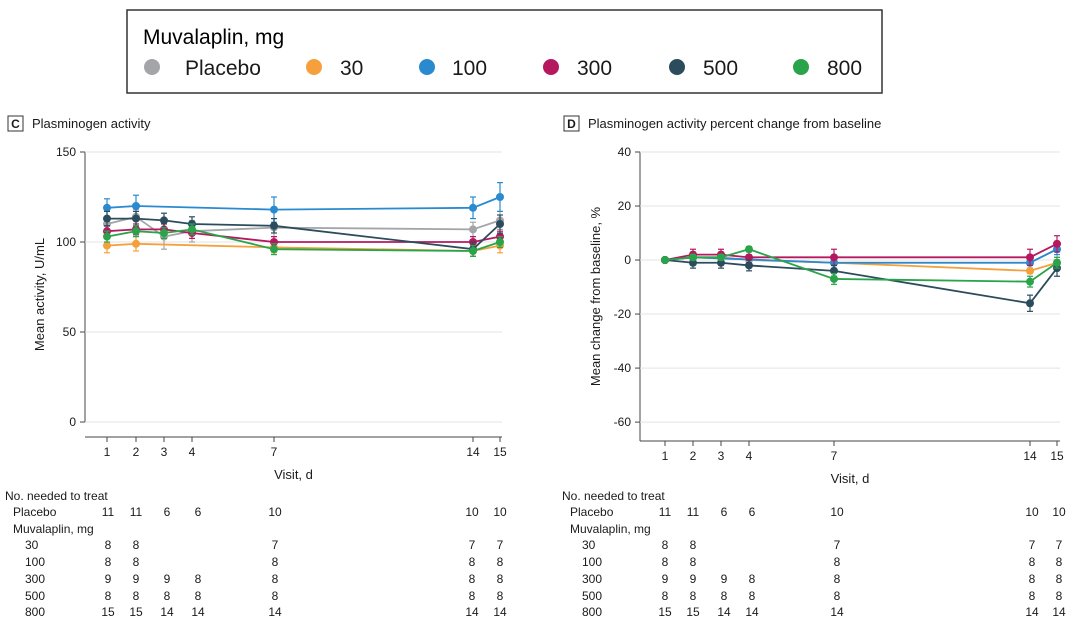  I want to click on y-tick-label: -20, so click(623, 314).